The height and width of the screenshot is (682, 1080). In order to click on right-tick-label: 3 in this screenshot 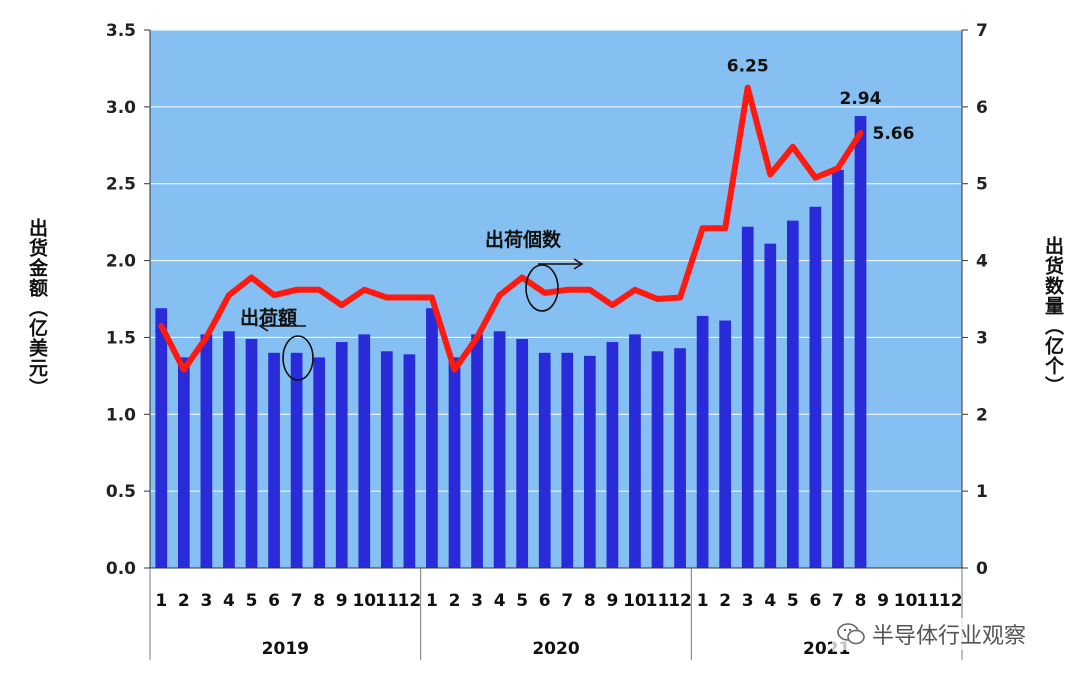, I will do `click(982, 338)`.